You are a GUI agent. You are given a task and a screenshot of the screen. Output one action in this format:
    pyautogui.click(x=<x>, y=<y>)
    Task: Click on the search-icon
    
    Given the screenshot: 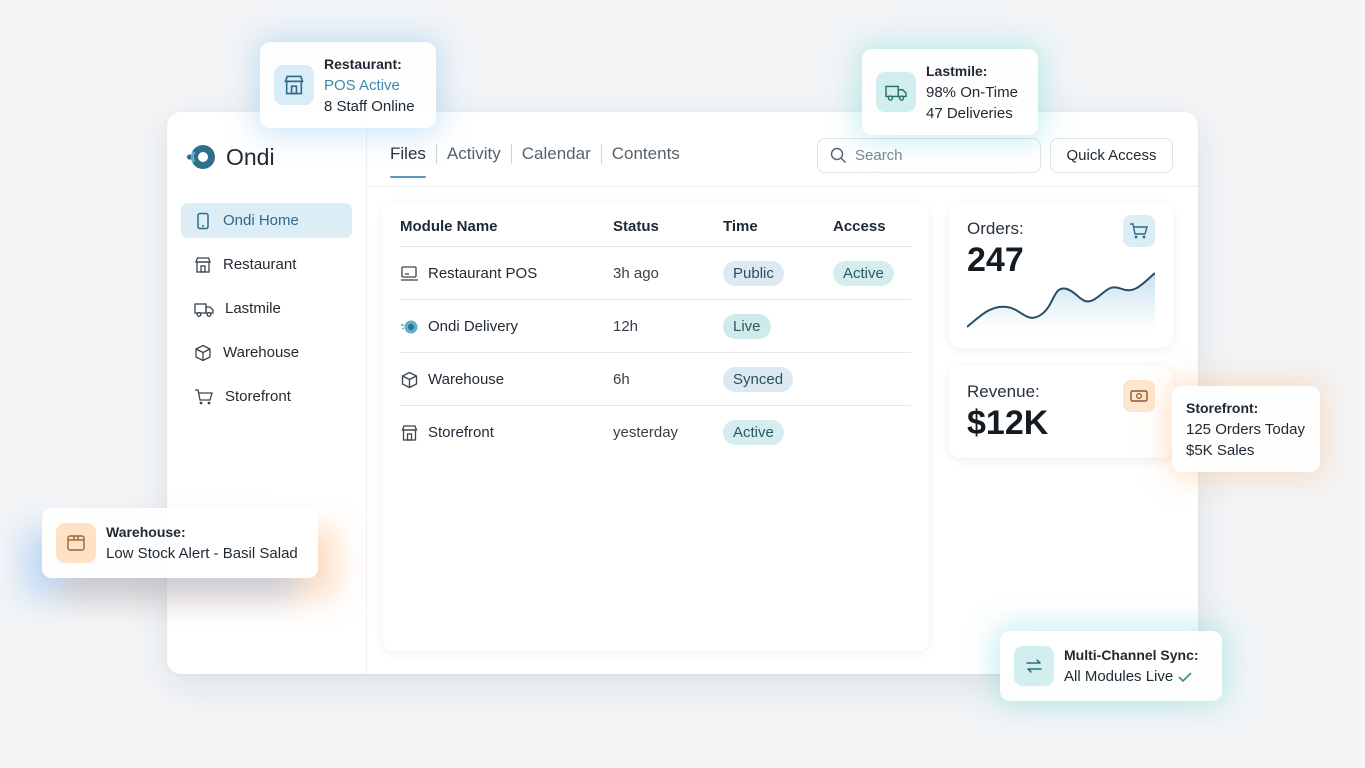 What is the action you would take?
    pyautogui.click(x=838, y=155)
    